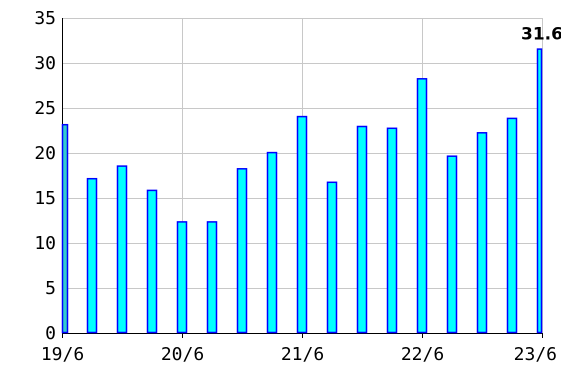  Describe the element at coordinates (422, 354) in the screenshot. I see `x-tick-label: 22/6` at that location.